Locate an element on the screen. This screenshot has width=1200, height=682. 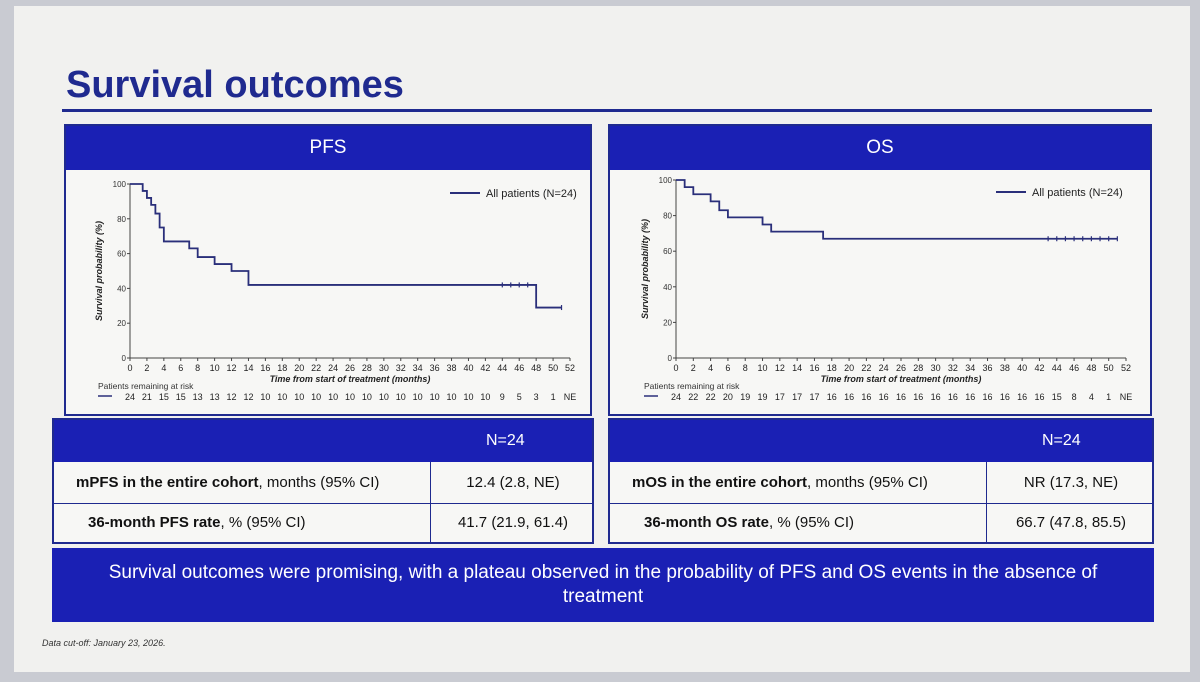
x-tick-label: 44 is located at coordinates (1057, 368).